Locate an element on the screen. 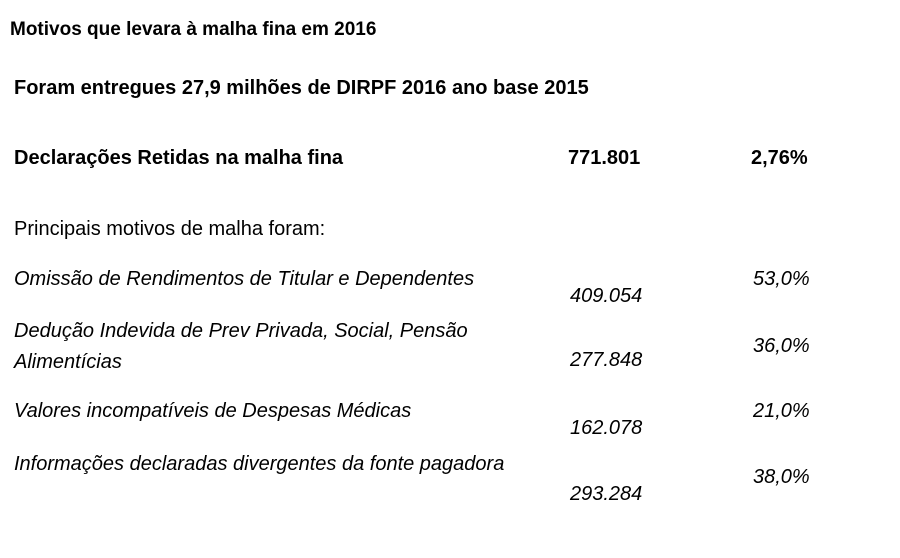 The width and height of the screenshot is (900, 558). reason-percent: 53,0% is located at coordinates (781, 279).